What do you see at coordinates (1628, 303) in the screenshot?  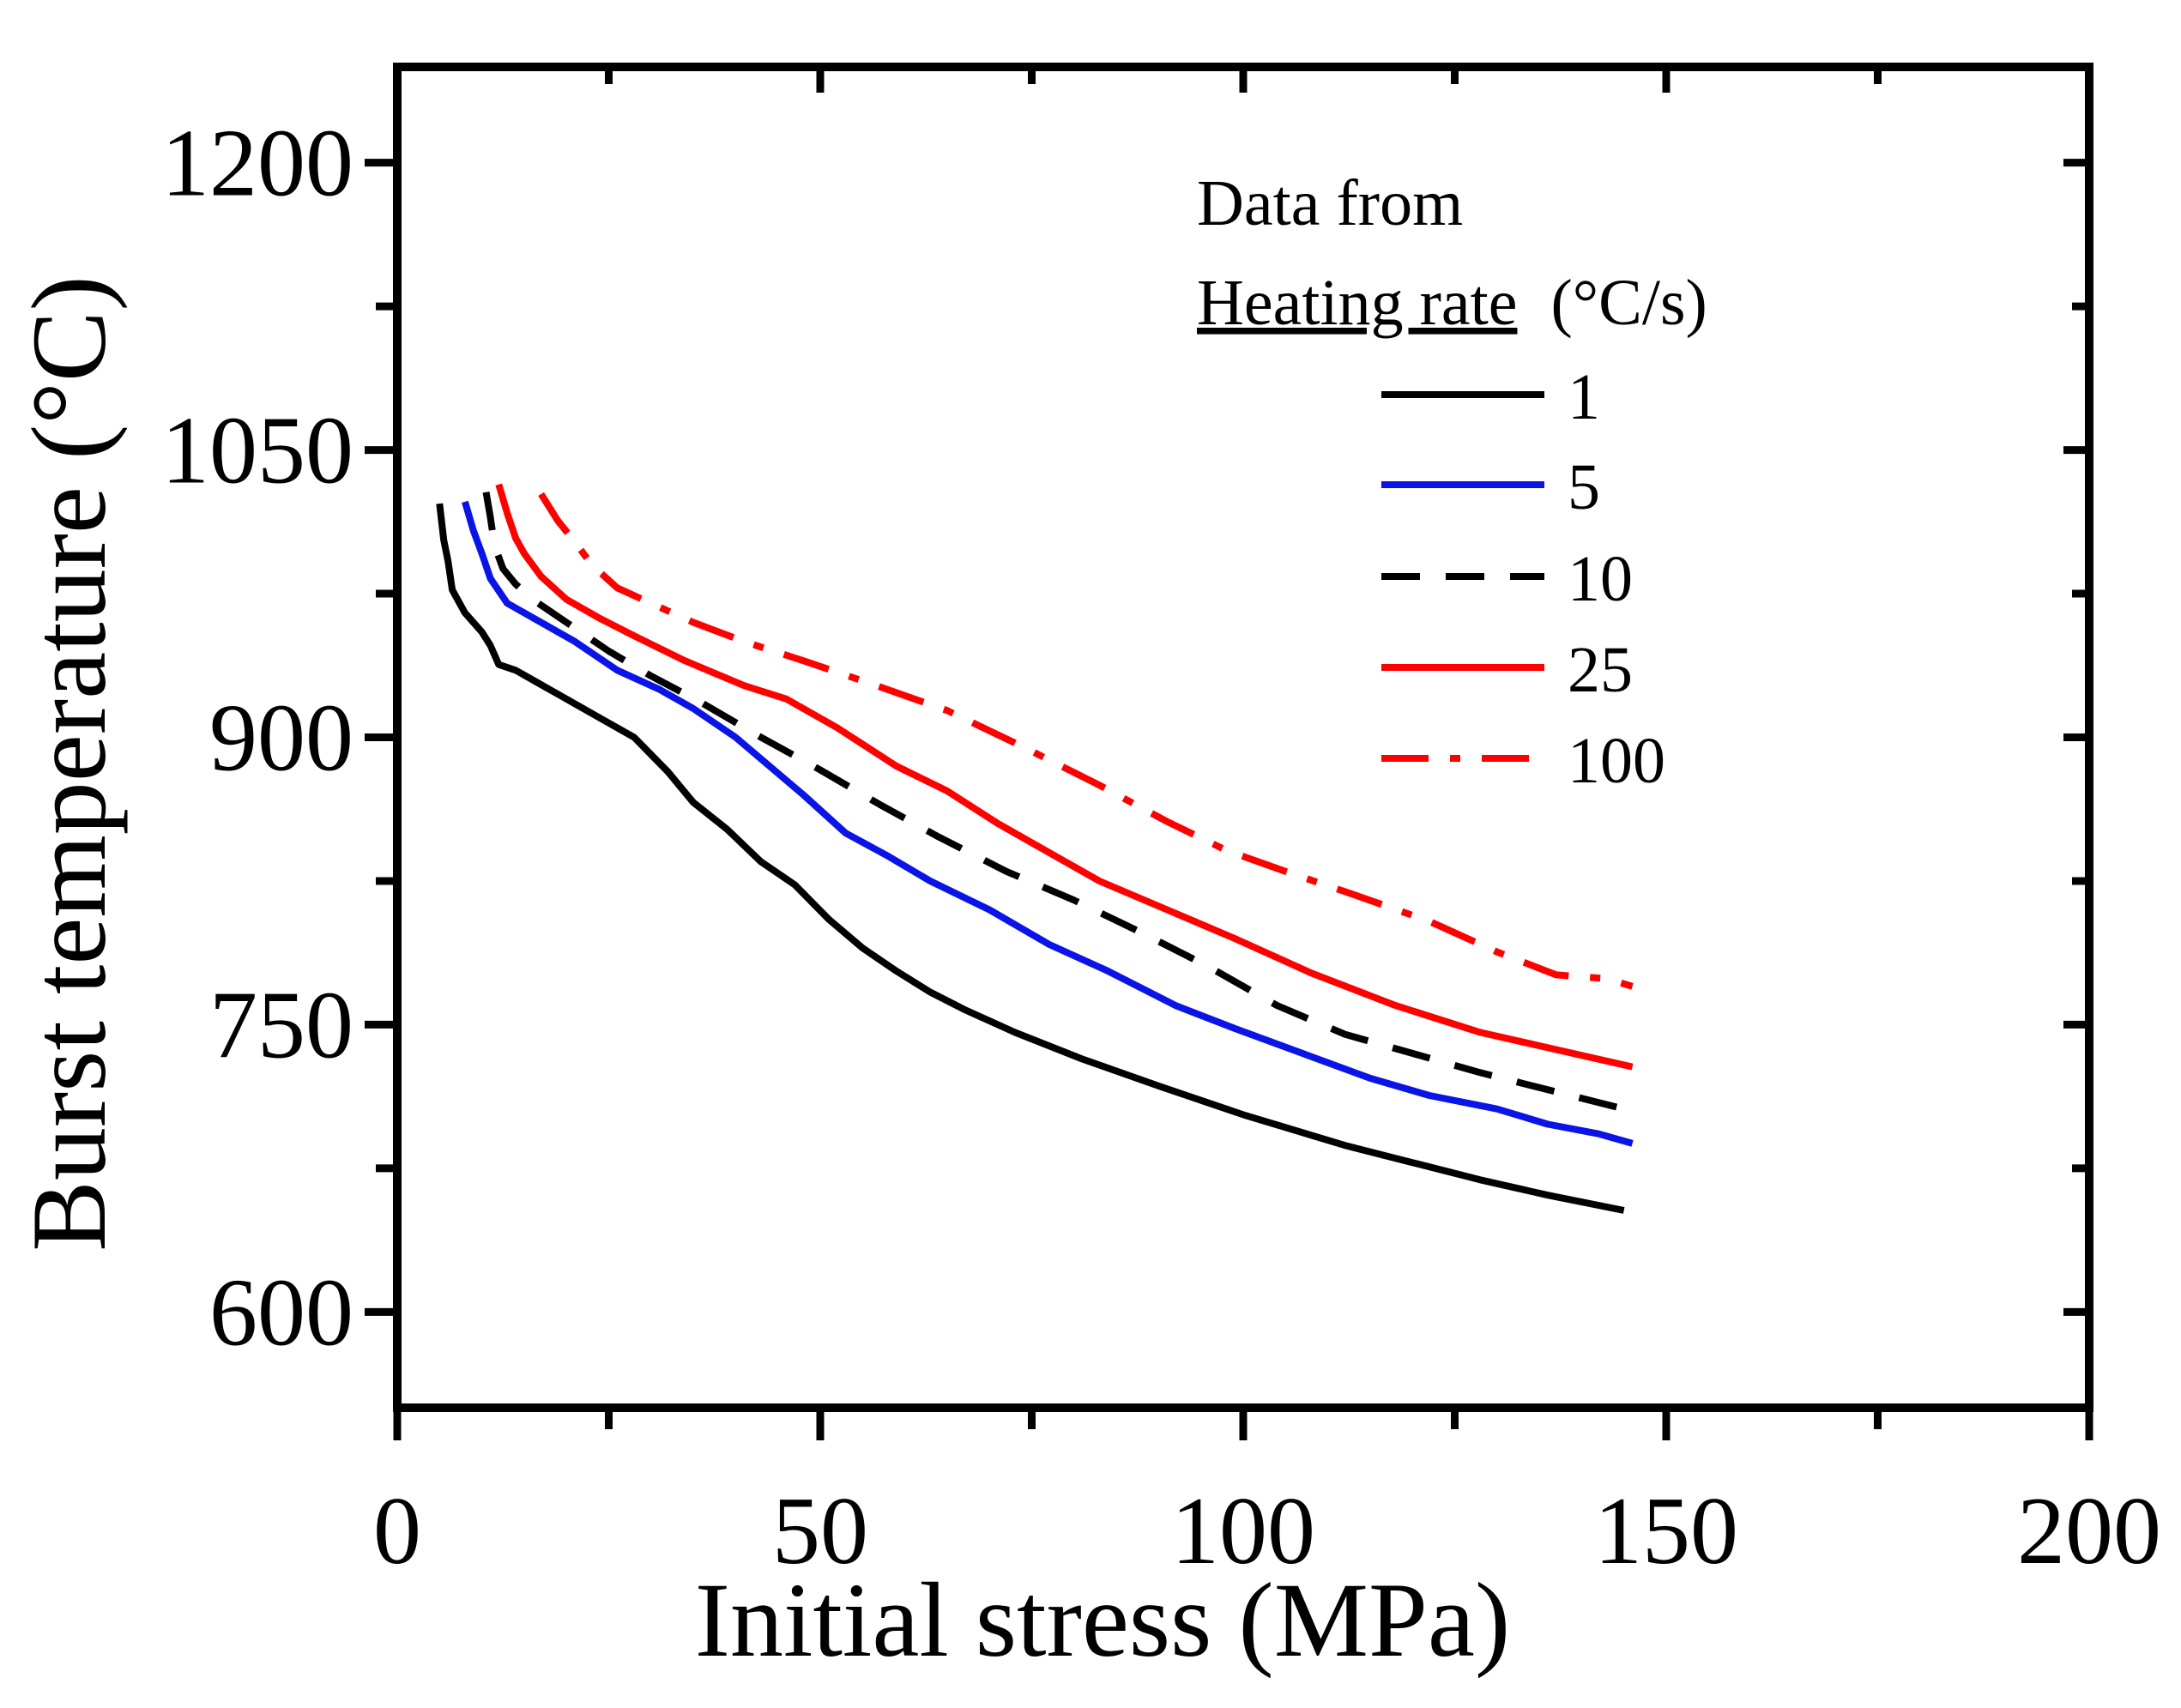 I see `legend-title-unit: (°C/s)` at bounding box center [1628, 303].